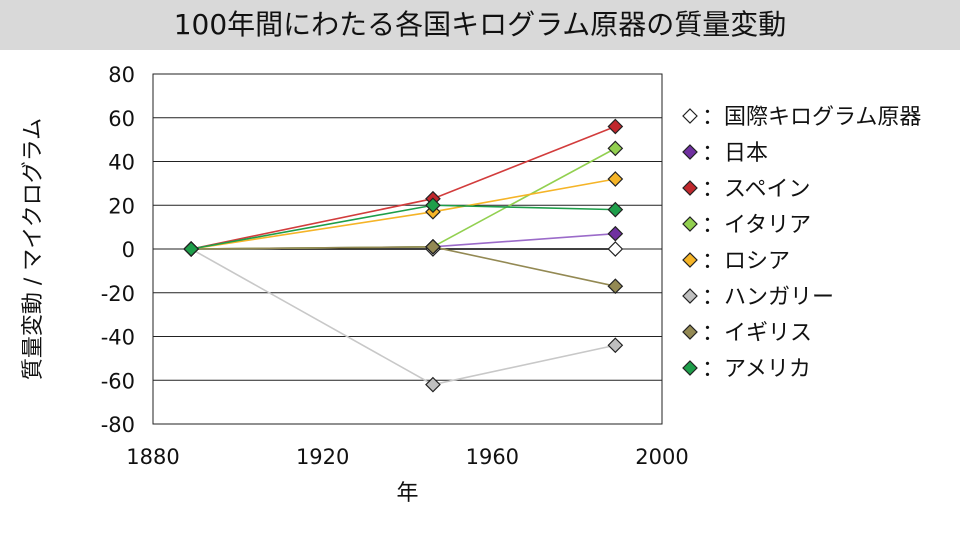 The height and width of the screenshot is (540, 960). Describe the element at coordinates (121, 206) in the screenshot. I see `y-tick-label: 20` at that location.